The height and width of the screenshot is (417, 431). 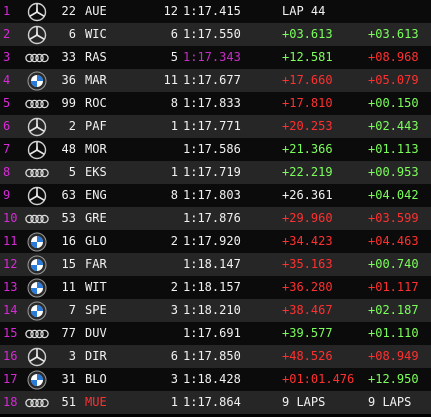 I want to click on lap-time: 1:17.415, so click(x=212, y=11).